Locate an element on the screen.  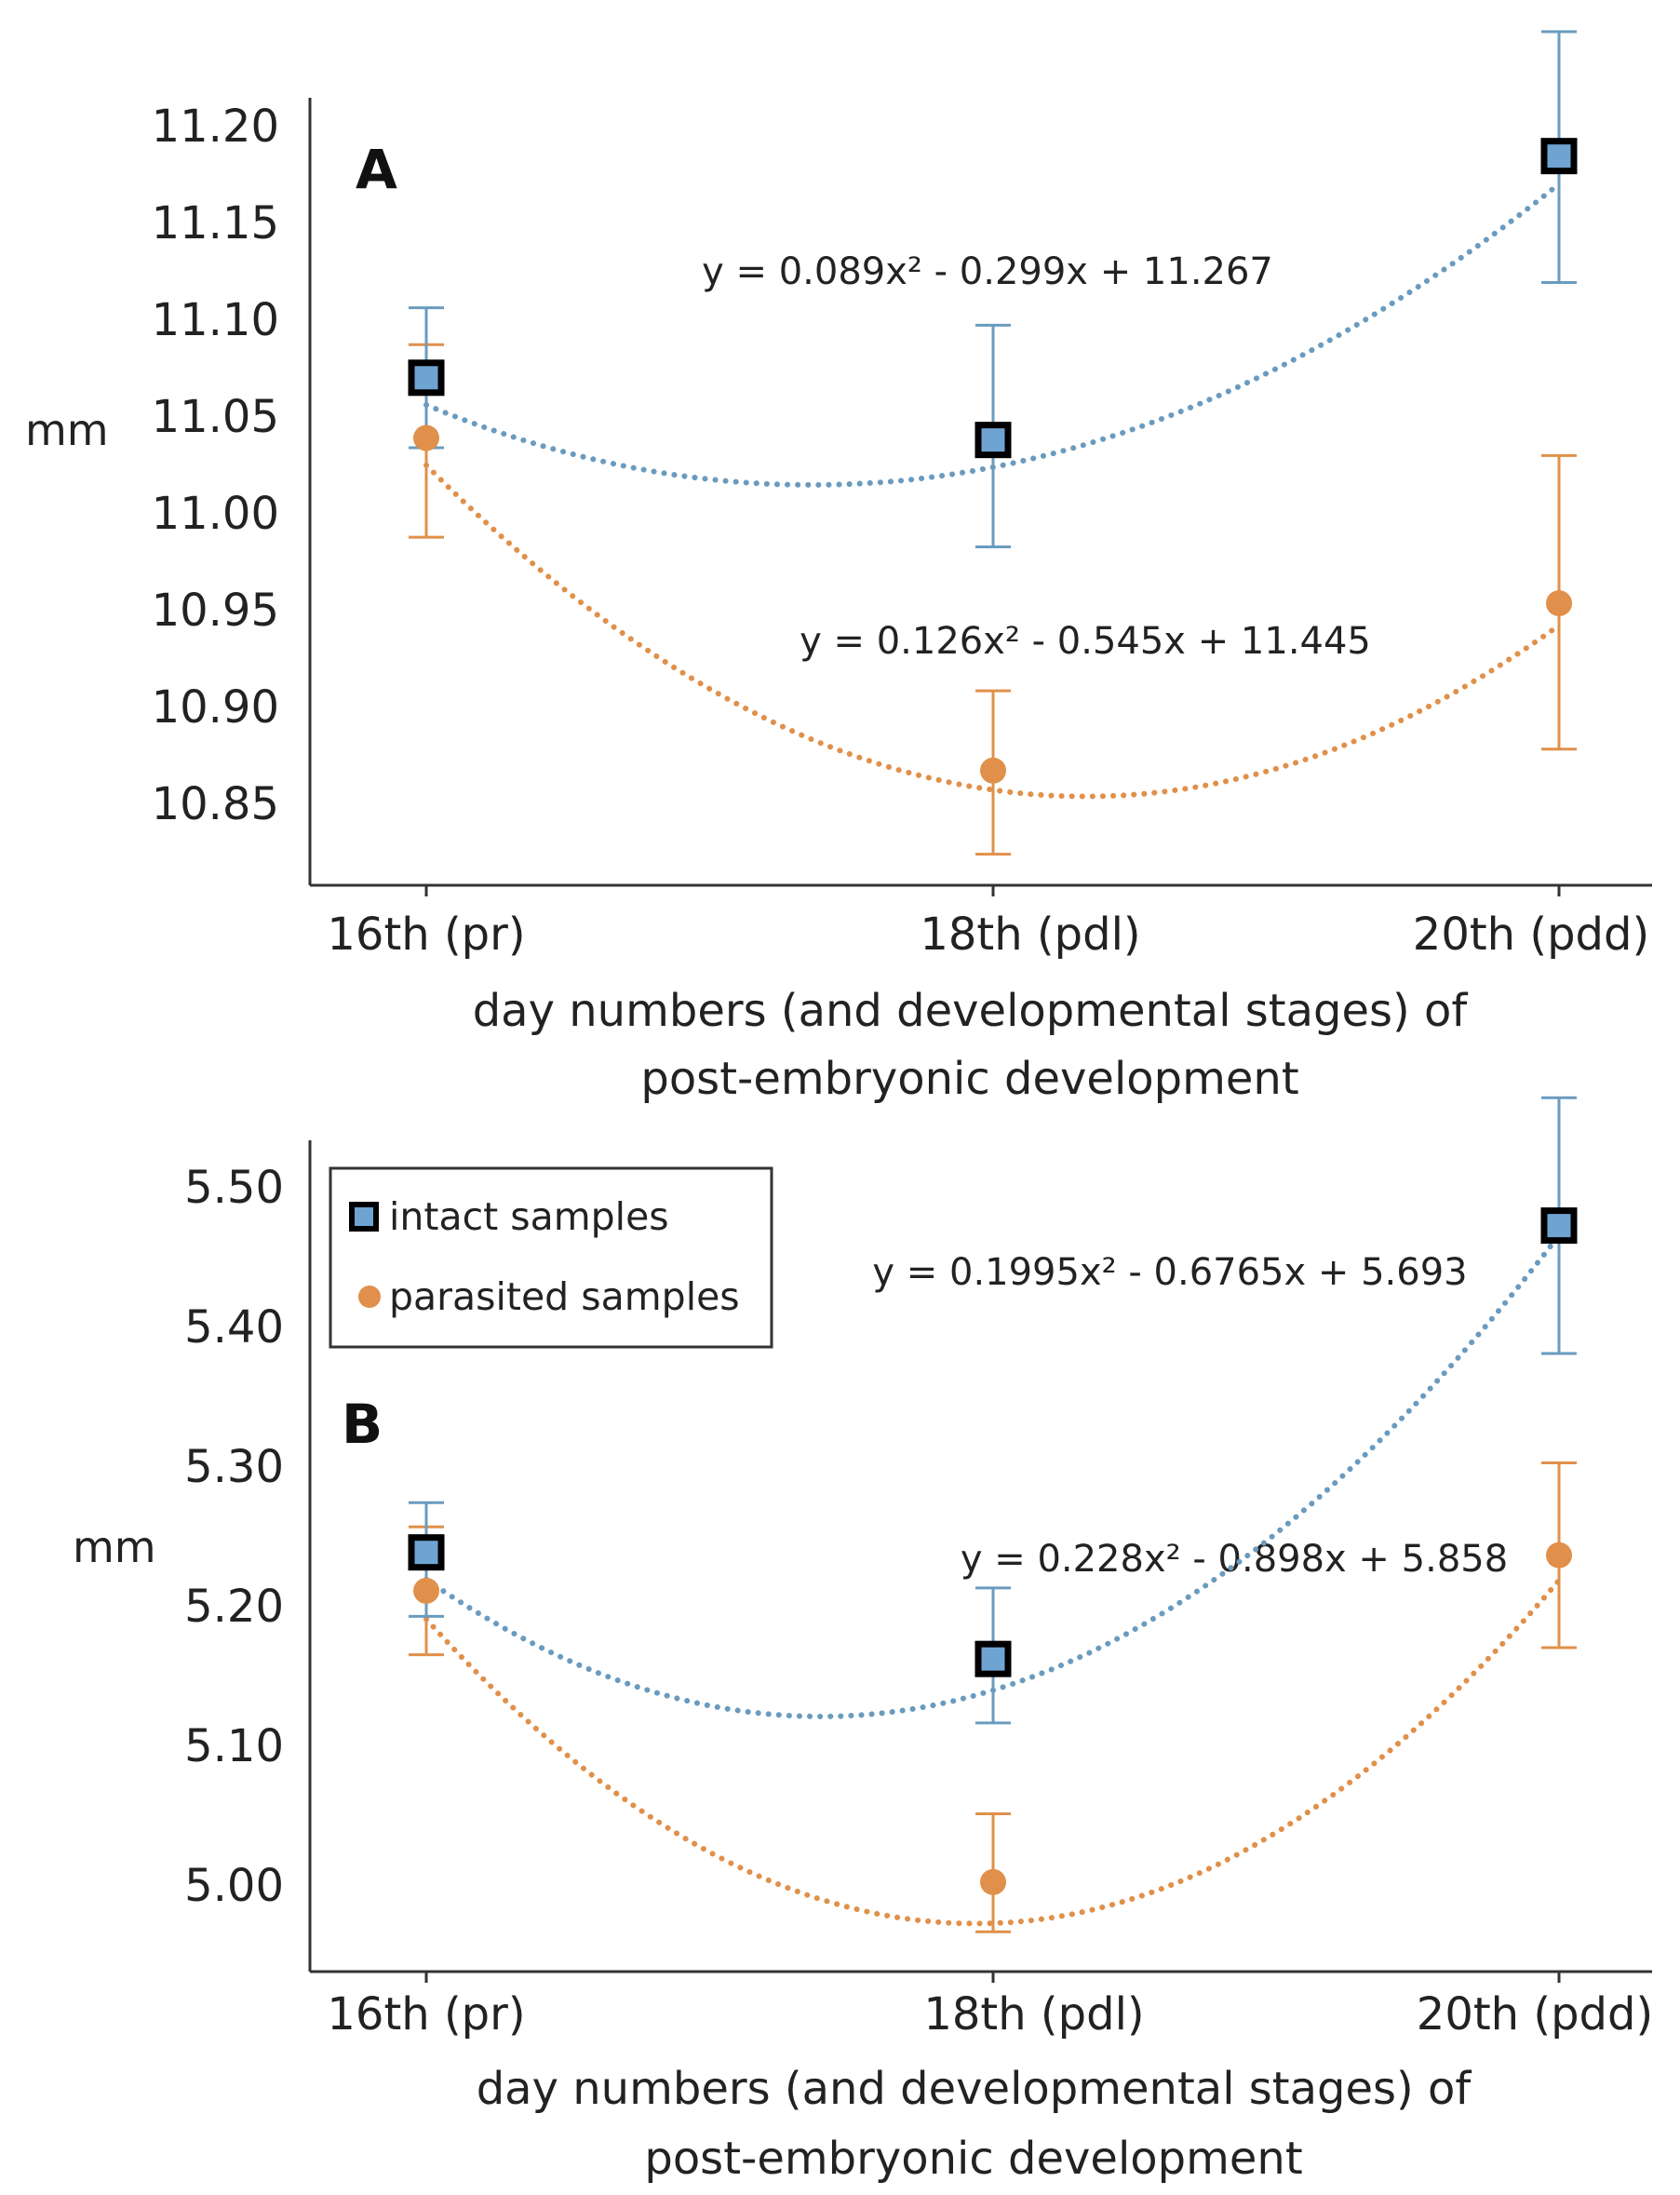
chart-b-x-tick-label: 16th (pr) is located at coordinates (426, 2014).